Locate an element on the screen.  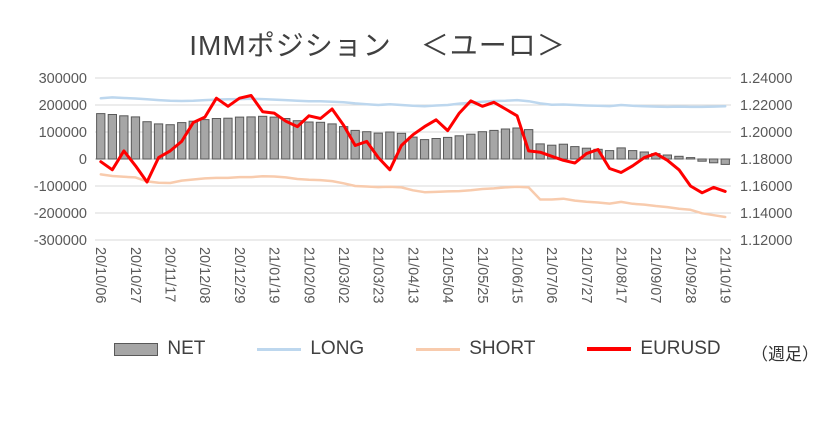
svg-text: 300000 is located at coordinates (63, 79).